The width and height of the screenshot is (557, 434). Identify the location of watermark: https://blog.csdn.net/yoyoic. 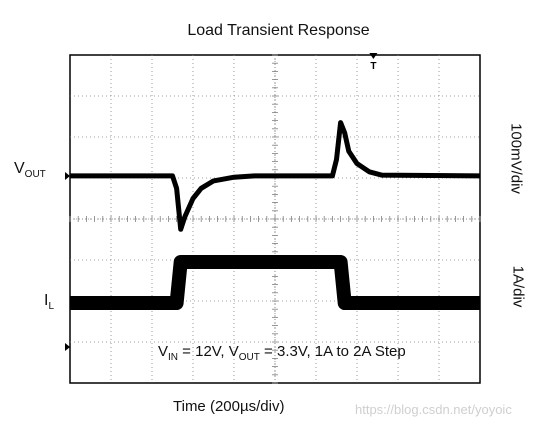
(433, 409).